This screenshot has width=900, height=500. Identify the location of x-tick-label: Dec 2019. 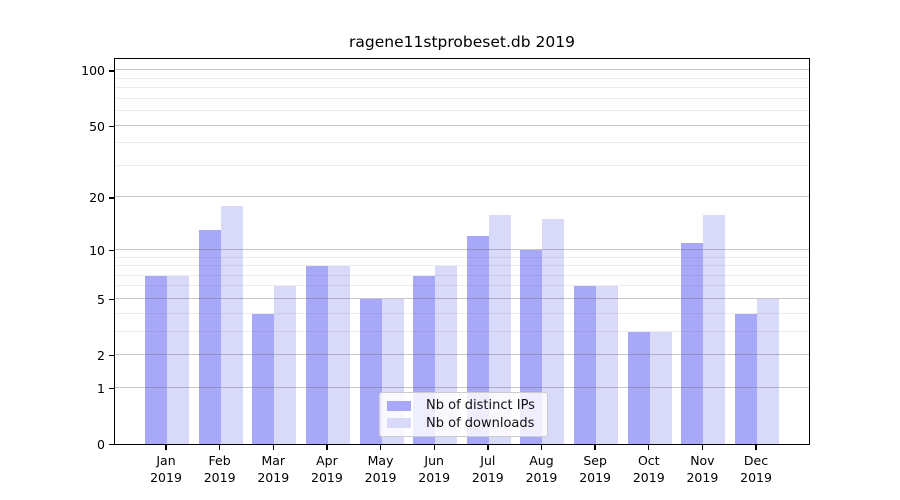
(756, 469).